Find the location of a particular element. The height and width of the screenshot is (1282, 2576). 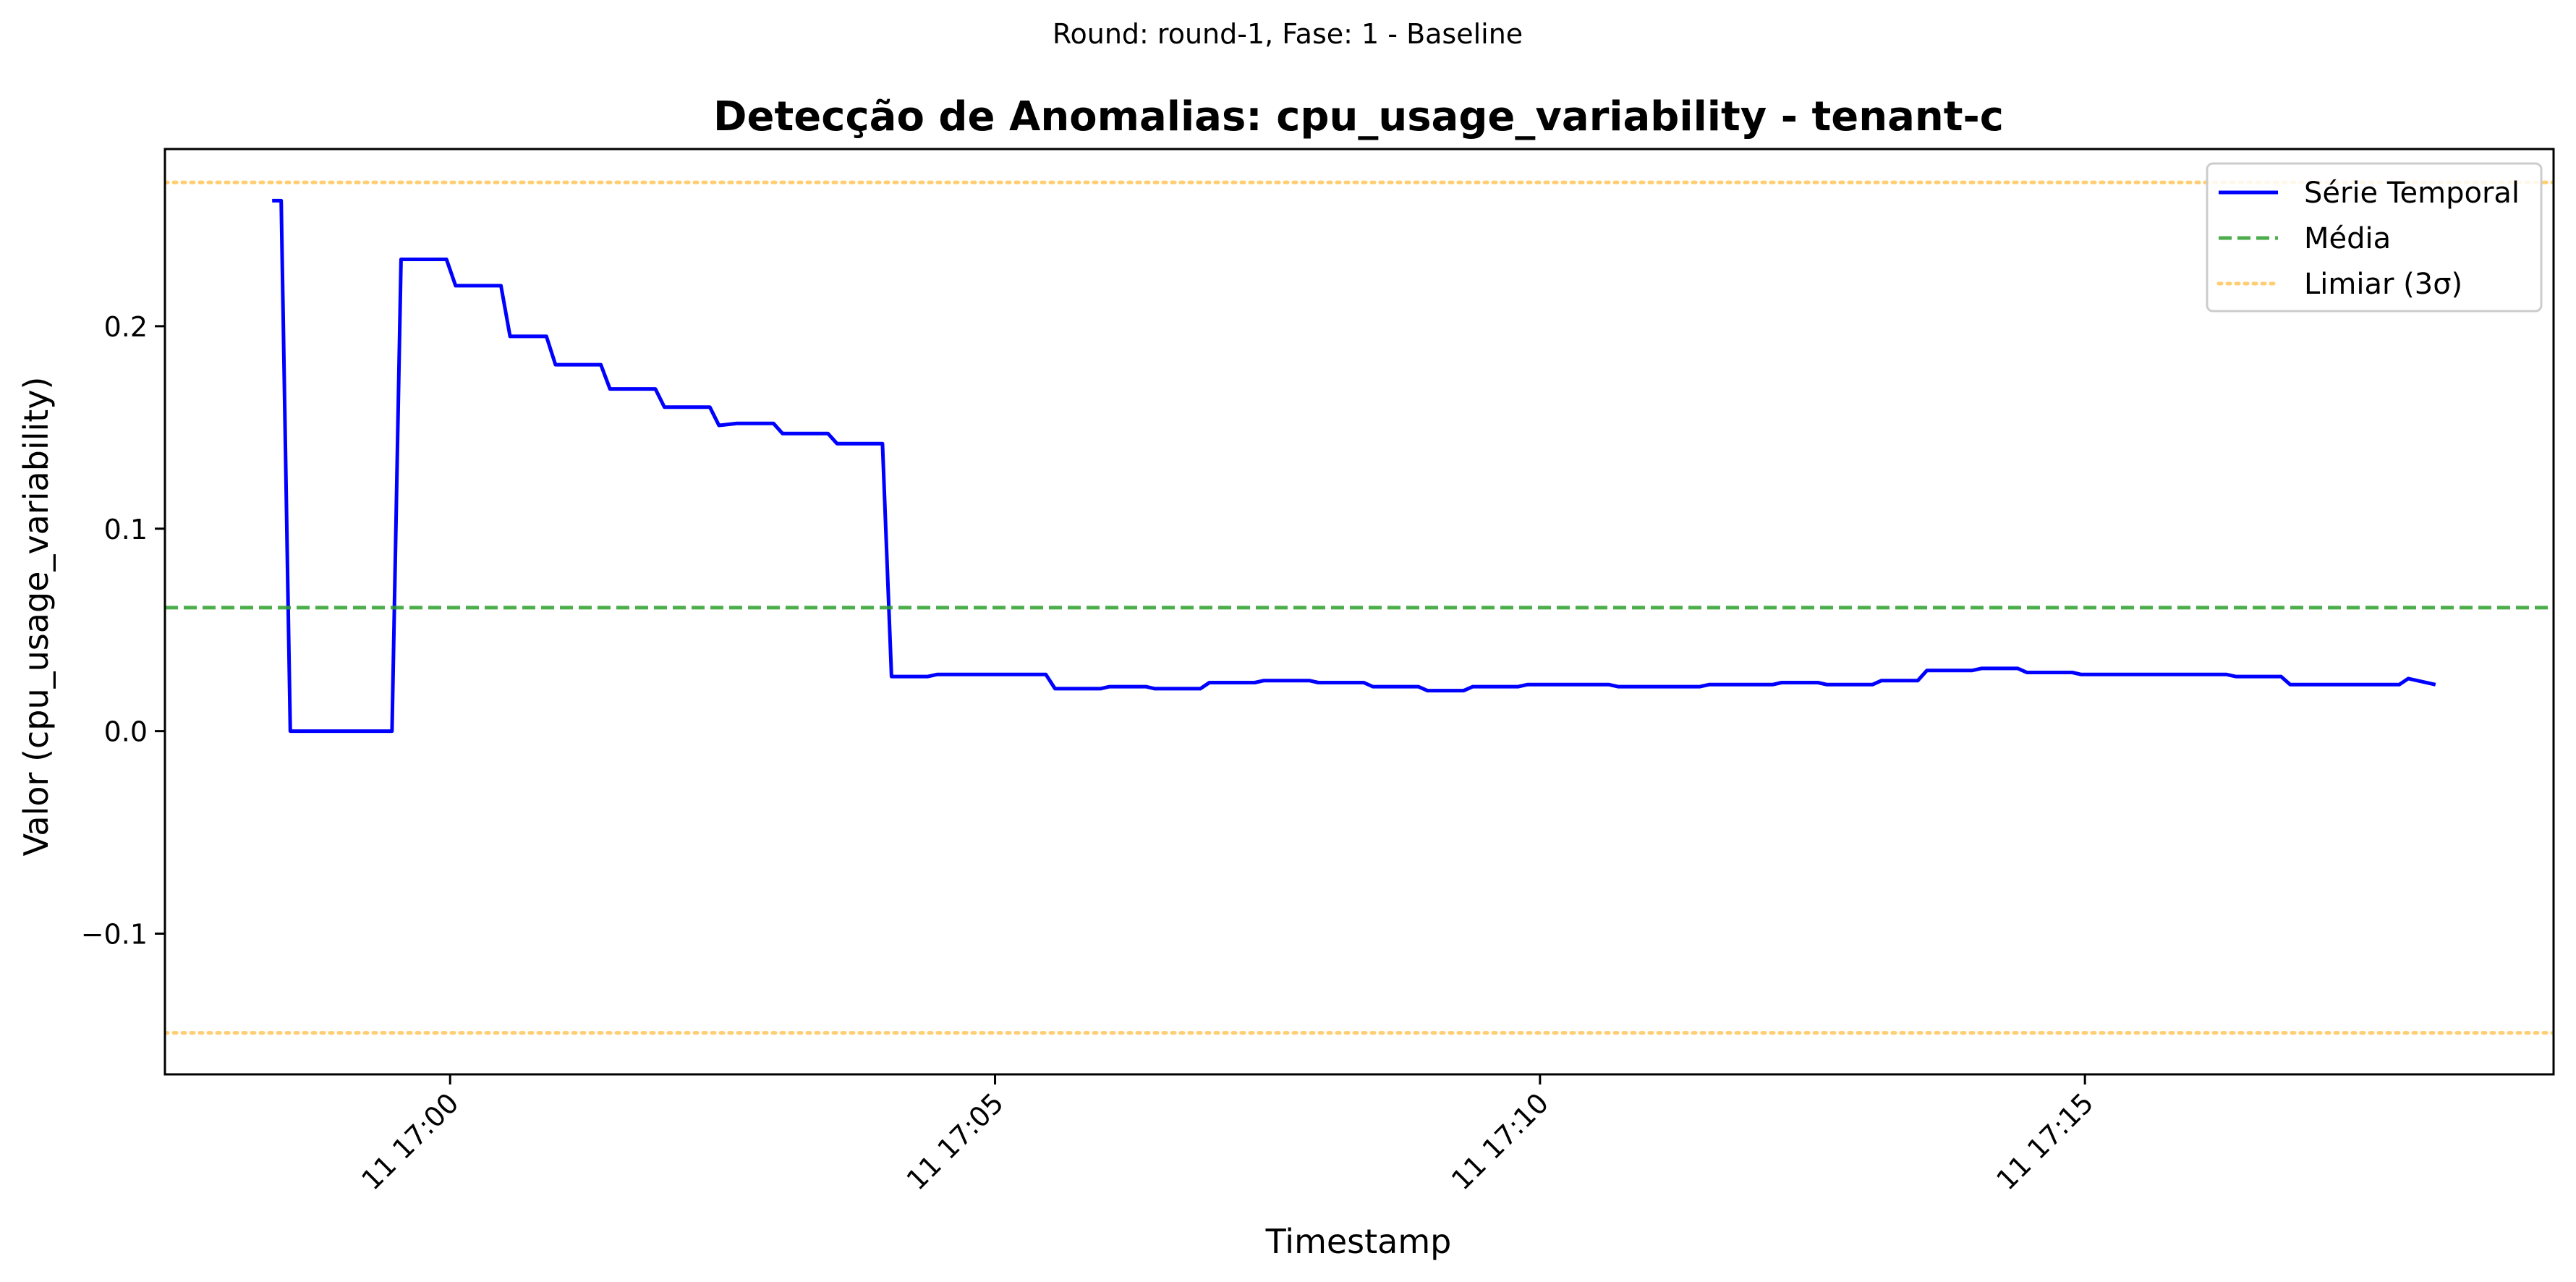

chart-suptitle: Round: round-1, Fase: 1 - Baseline is located at coordinates (1288, 34).